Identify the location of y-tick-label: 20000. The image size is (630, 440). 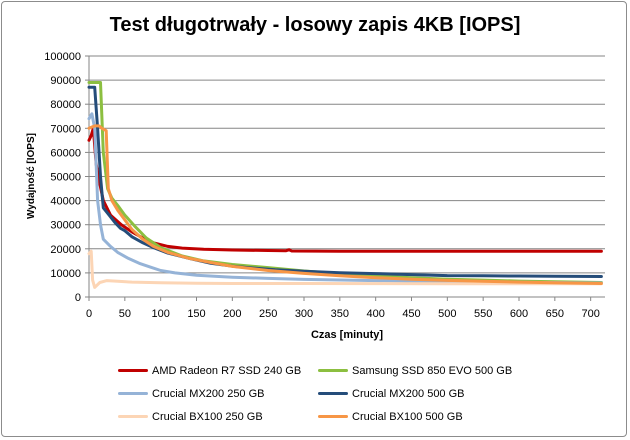
(65, 250).